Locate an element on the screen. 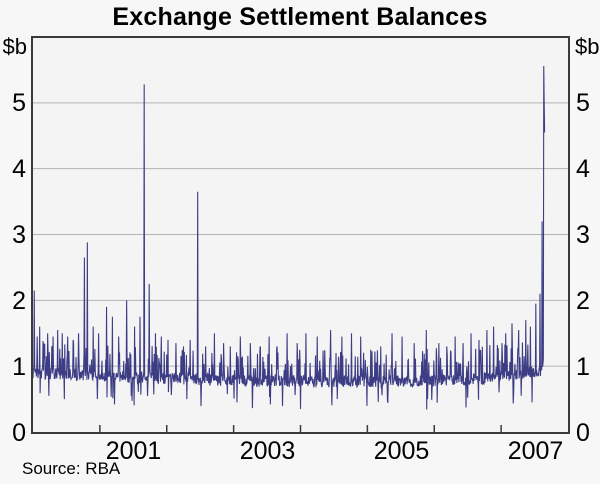  y-tick-label-right: 4 is located at coordinates (583, 169).